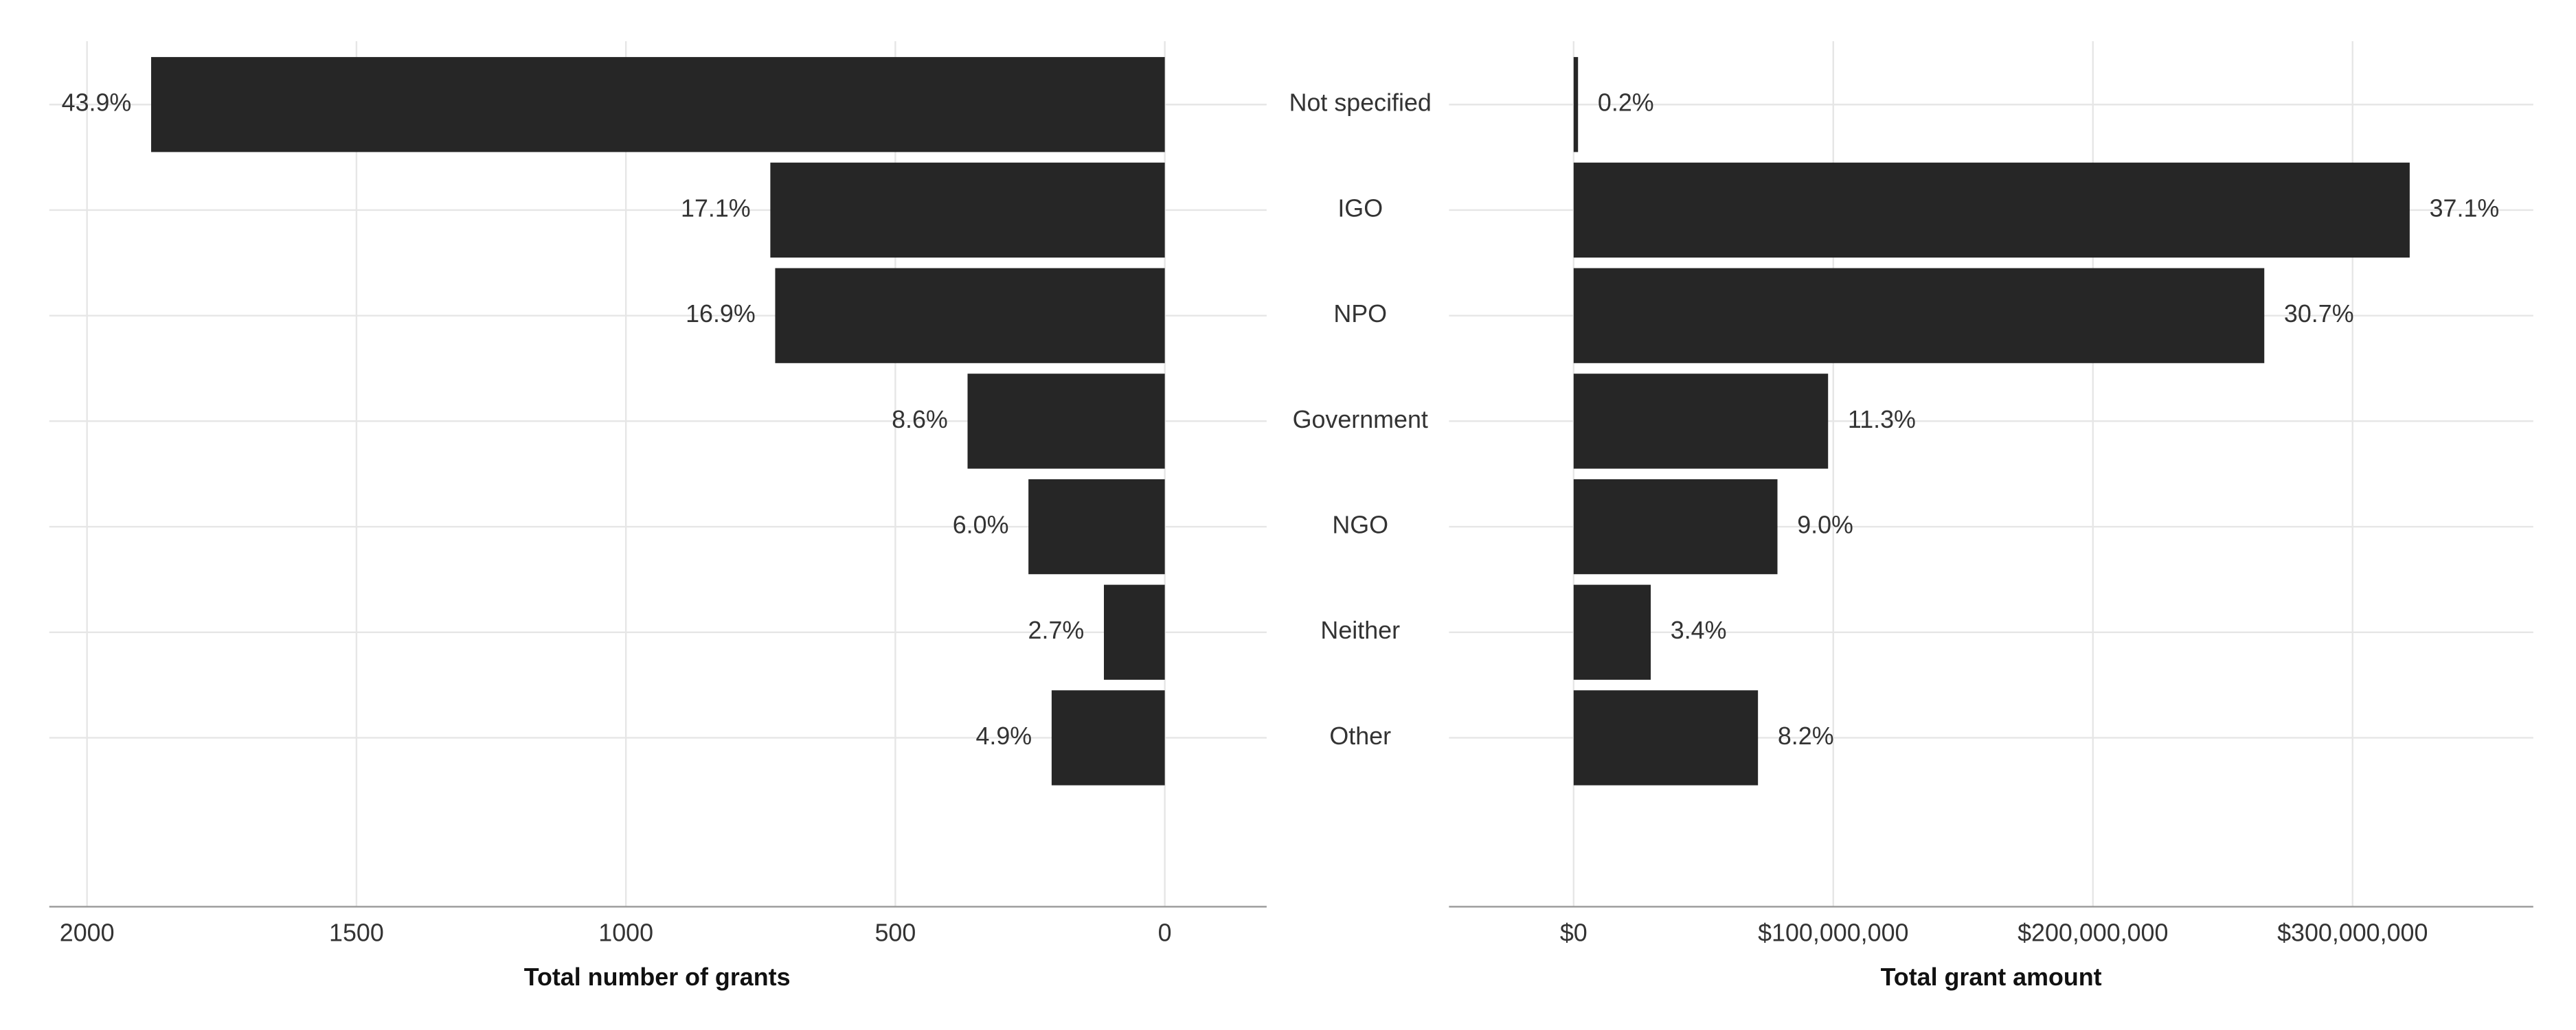 The image size is (2576, 1030). I want to click on x-axis-title: Total number of grants, so click(657, 977).